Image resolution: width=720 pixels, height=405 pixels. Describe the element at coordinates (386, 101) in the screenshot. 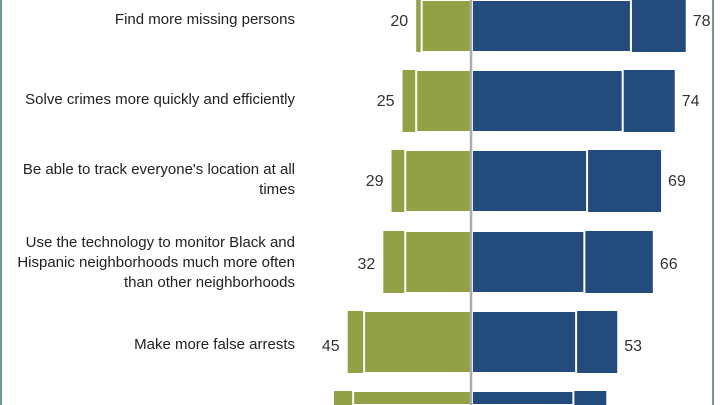

I see `value-label-left: 25` at that location.